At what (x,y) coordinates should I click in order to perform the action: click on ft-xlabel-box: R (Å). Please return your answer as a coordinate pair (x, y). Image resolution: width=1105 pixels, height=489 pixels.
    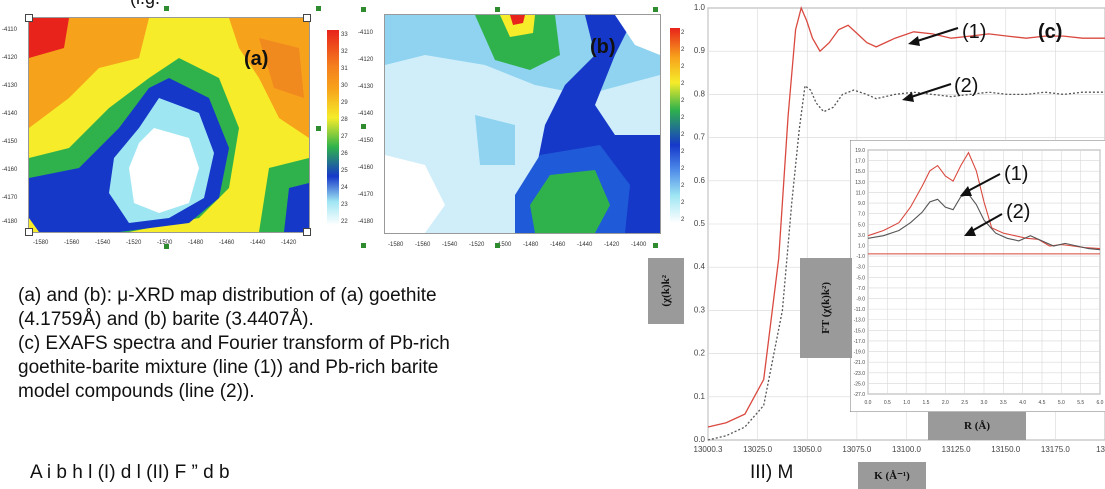
    Looking at the image, I should click on (977, 426).